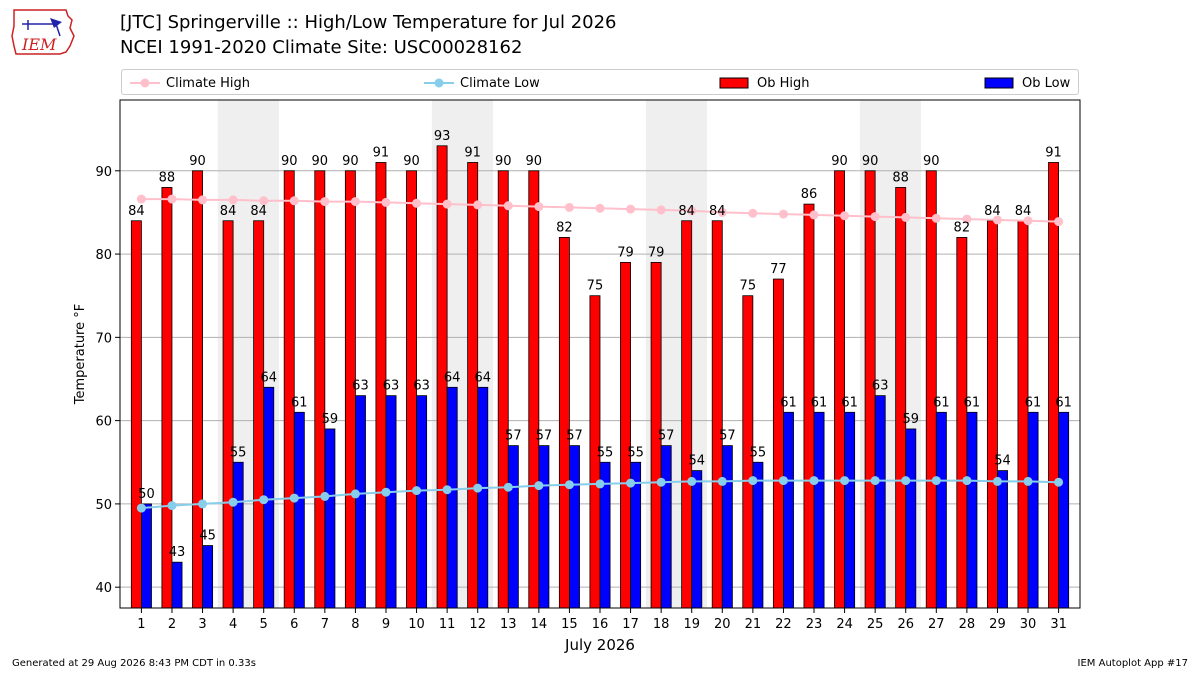 The width and height of the screenshot is (1200, 675). What do you see at coordinates (809, 194) in the screenshot?
I see `label-high-23: 86` at bounding box center [809, 194].